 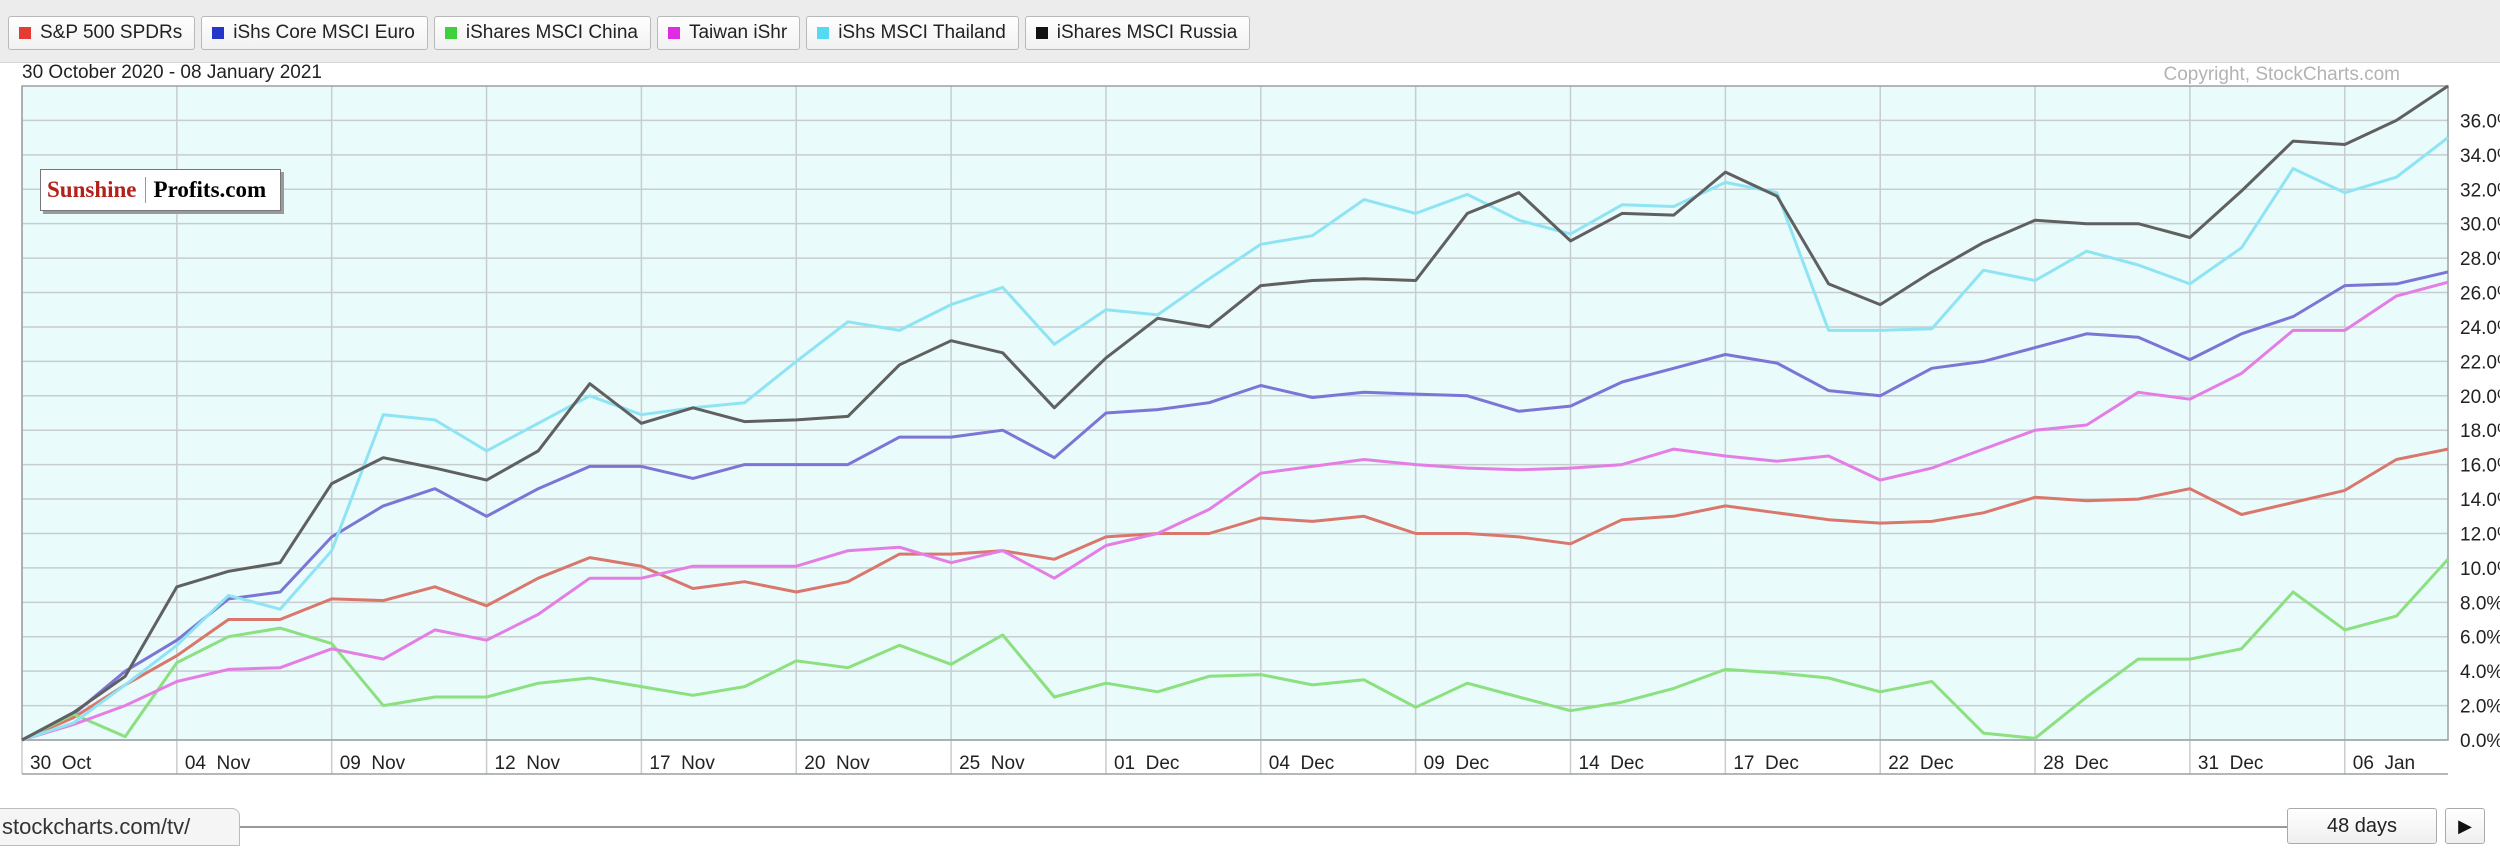 What do you see at coordinates (2480, 397) in the screenshot?
I see `y-tick-label: 20.0%` at bounding box center [2480, 397].